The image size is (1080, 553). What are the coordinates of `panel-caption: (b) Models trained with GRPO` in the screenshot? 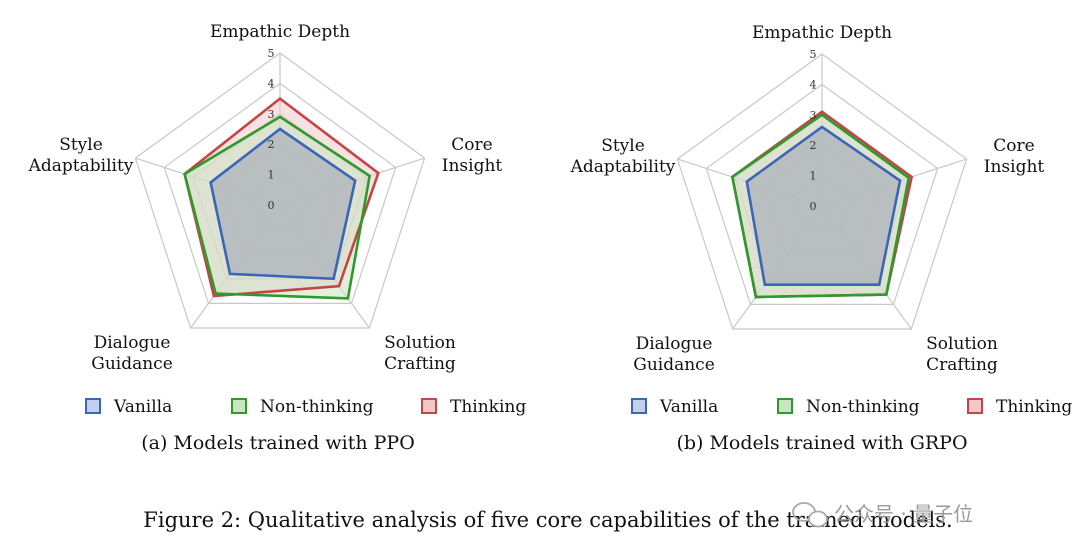 It's located at (821, 443).